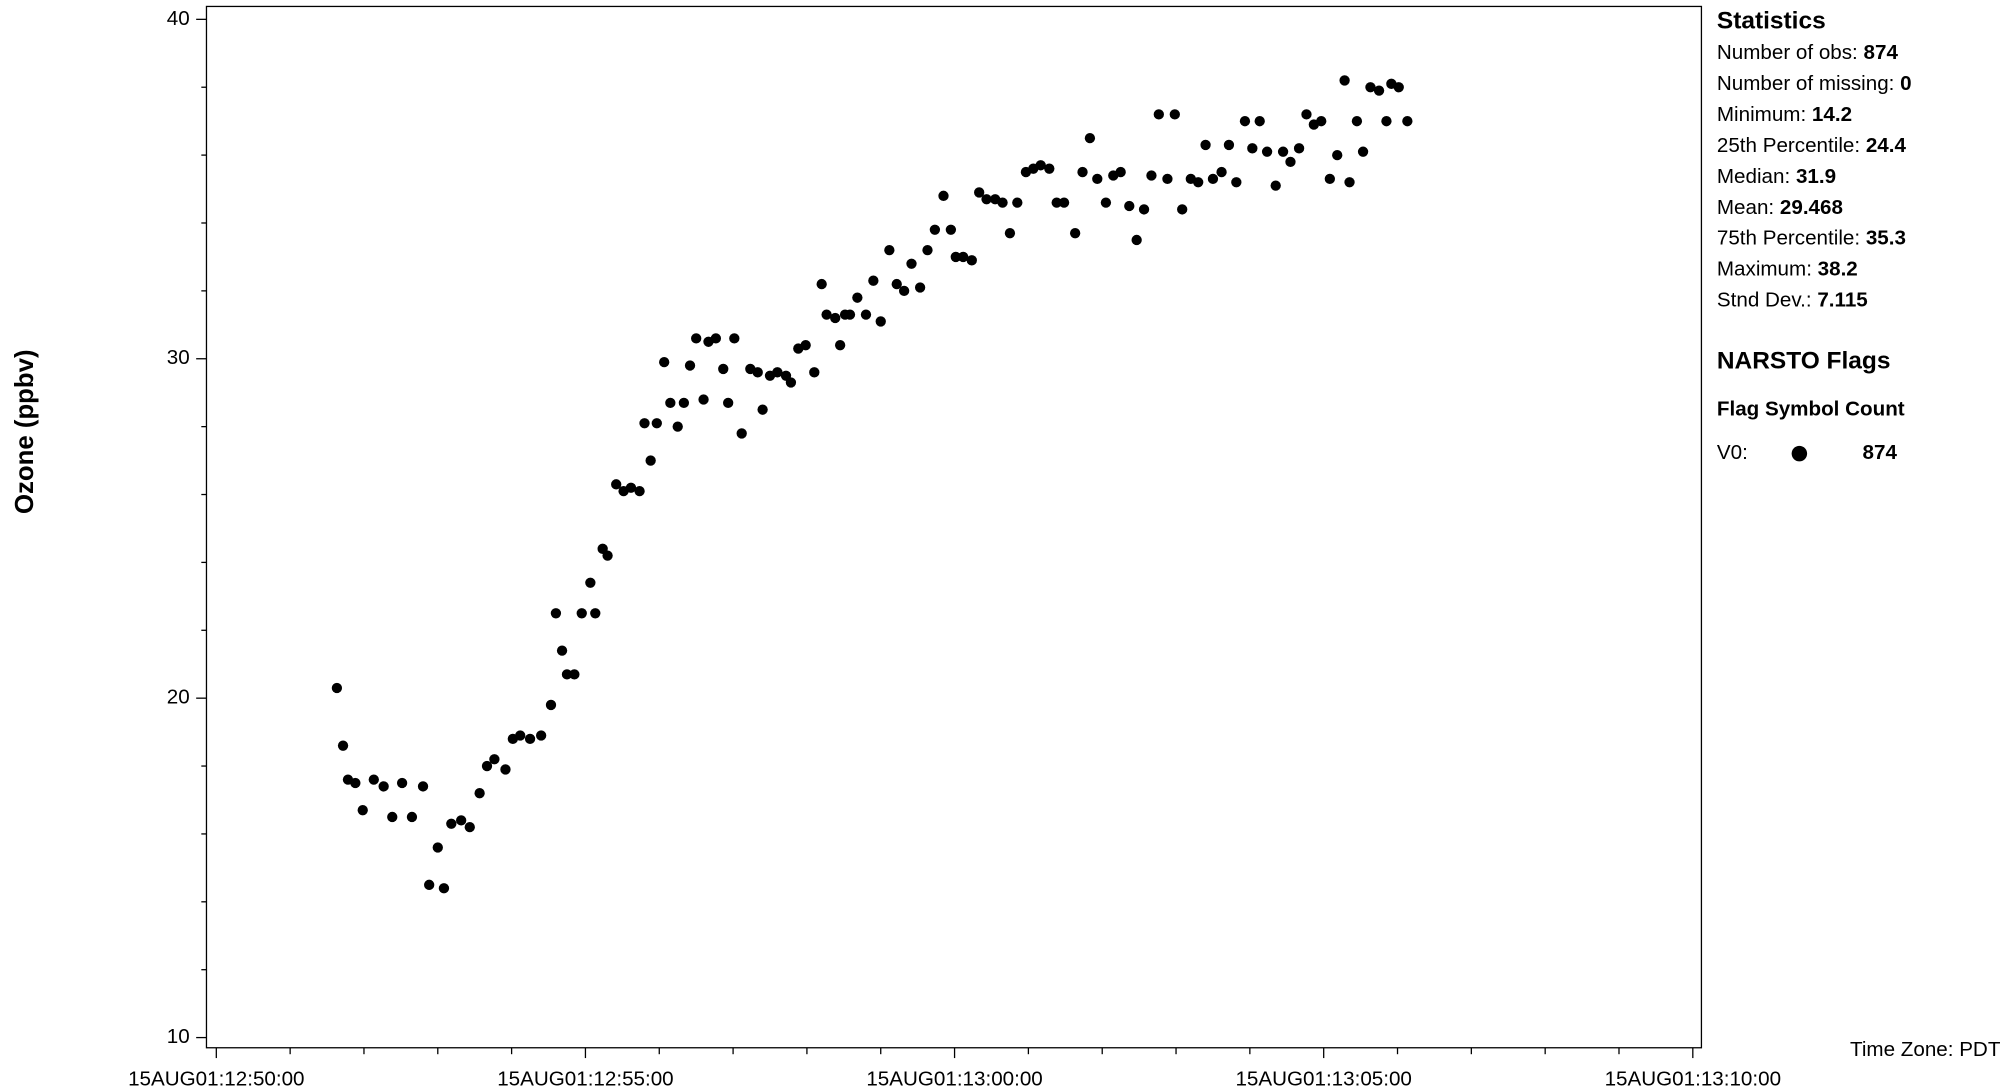 The height and width of the screenshot is (1089, 2011). What do you see at coordinates (1804, 361) in the screenshot?
I see `flags-title: NARSTO Flags` at bounding box center [1804, 361].